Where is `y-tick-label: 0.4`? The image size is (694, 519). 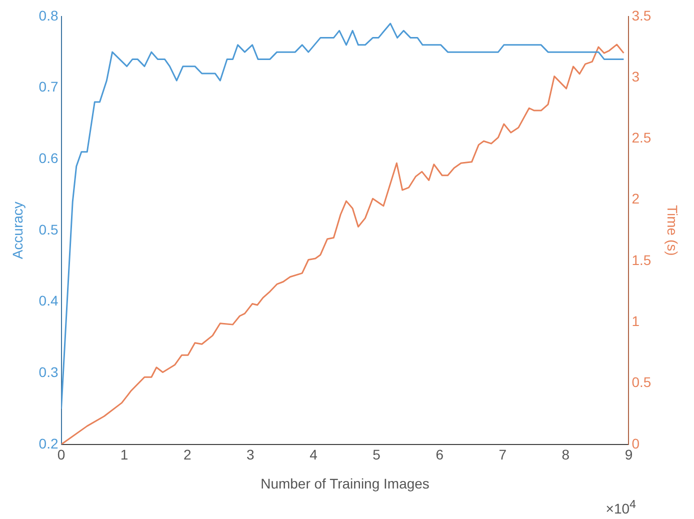 y-tick-label: 0.4 is located at coordinates (48, 300).